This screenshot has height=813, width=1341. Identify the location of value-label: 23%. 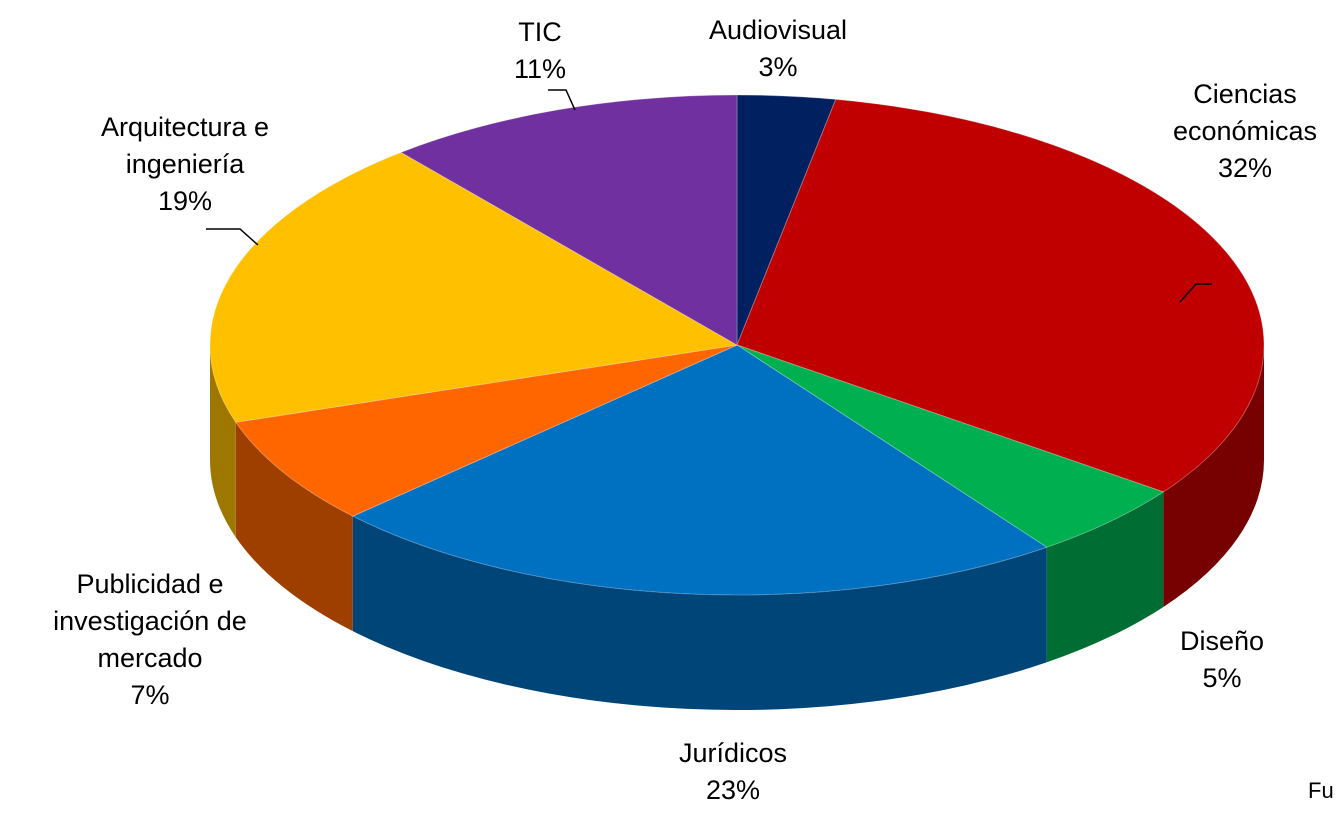
(733, 790).